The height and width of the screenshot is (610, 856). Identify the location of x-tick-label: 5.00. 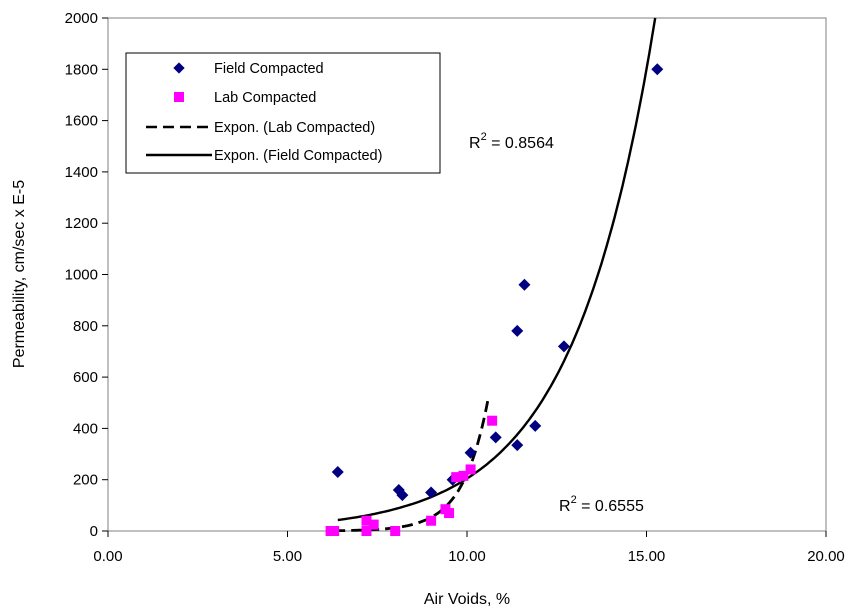
(287, 556).